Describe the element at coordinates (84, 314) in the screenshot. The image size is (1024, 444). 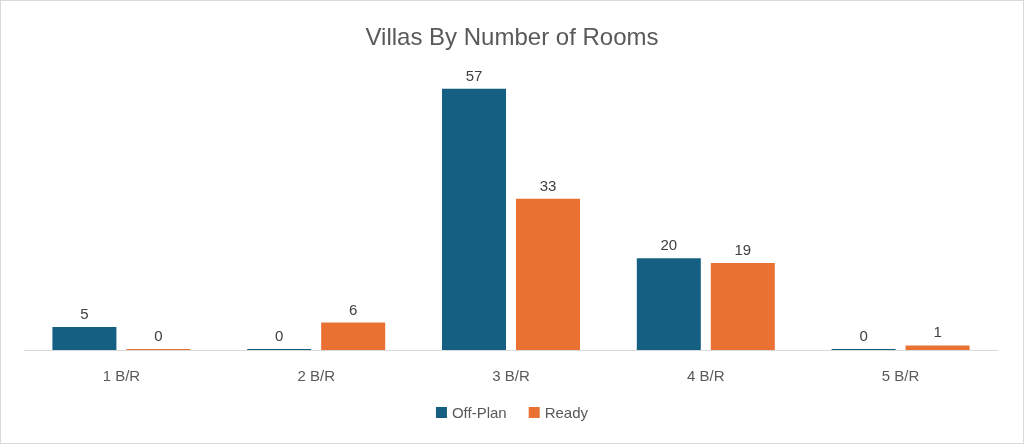
I see `data-label: 5` at that location.